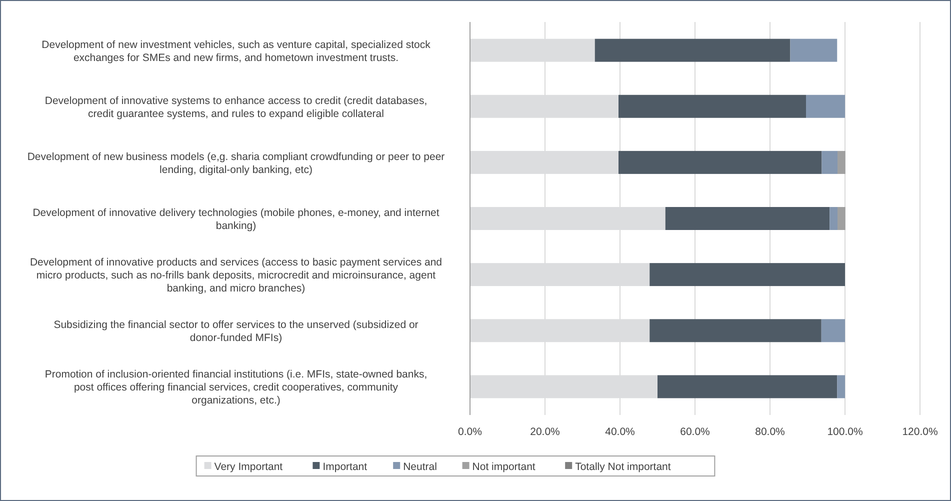 This screenshot has height=501, width=951. Describe the element at coordinates (236, 219) in the screenshot. I see `y-tick-label: Development of innovative delivery technologies (mobile phones, e-money, and internet banking)` at that location.